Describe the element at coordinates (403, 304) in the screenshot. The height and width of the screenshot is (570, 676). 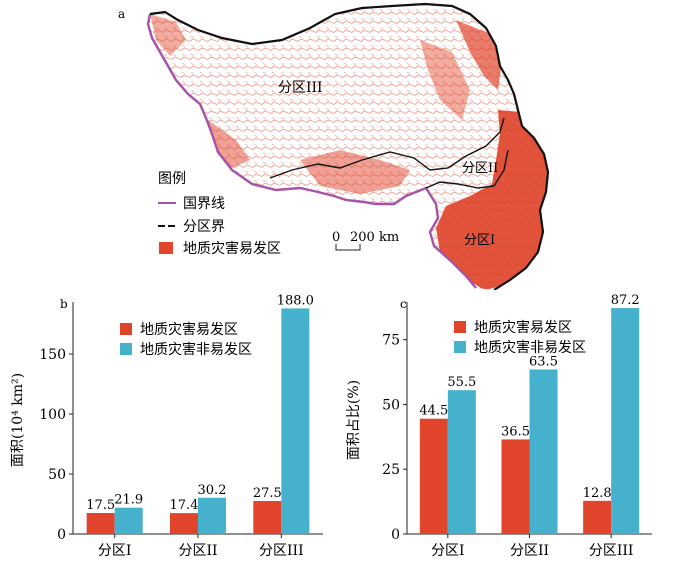
I see `chart1-panel-label: c` at that location.